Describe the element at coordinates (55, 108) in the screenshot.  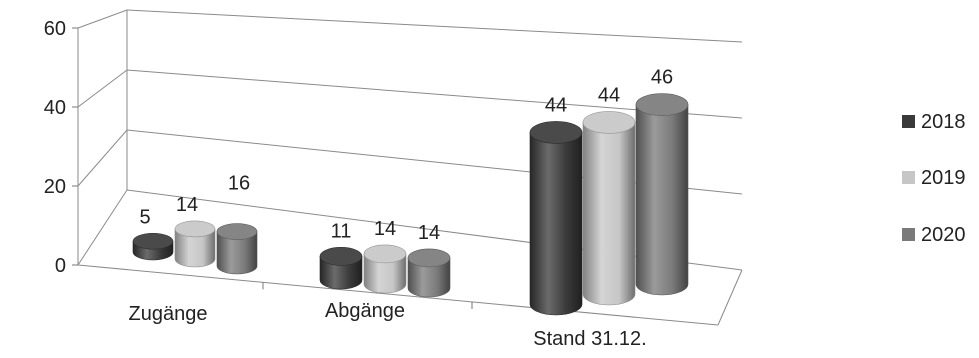
I see `y-tick-label: 40` at that location.